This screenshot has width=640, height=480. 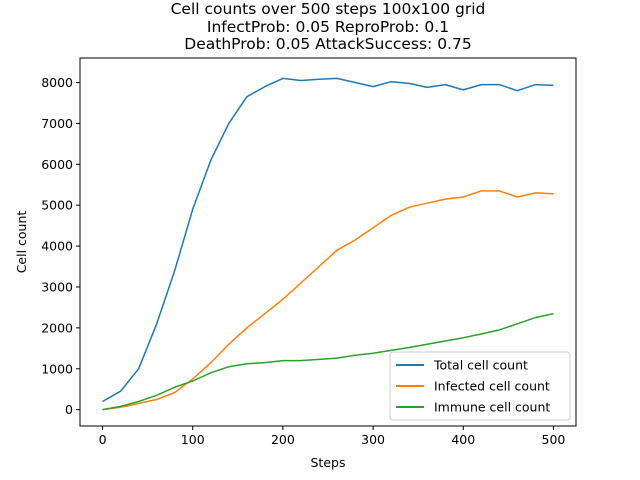 What do you see at coordinates (373, 439) in the screenshot?
I see `x-tick-label: 300` at bounding box center [373, 439].